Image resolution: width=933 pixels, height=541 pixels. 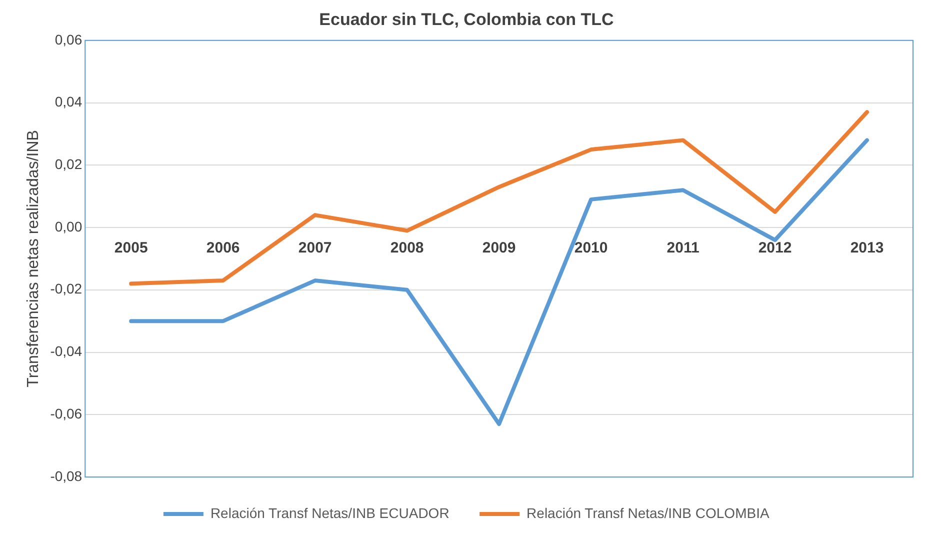 What do you see at coordinates (648, 512) in the screenshot?
I see `legend-label: Relación Transf Netas/INB COLOMBIA` at bounding box center [648, 512].